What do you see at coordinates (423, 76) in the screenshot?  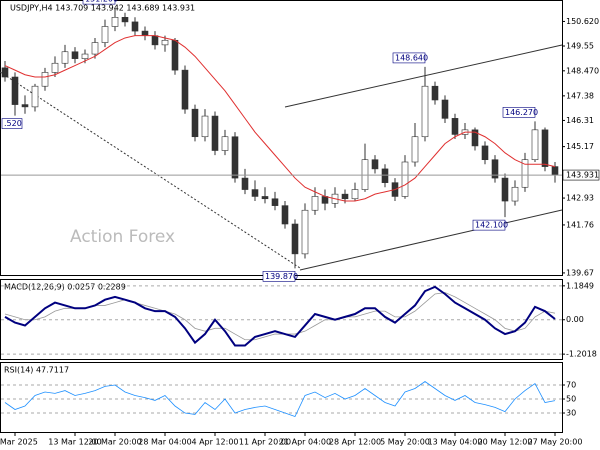 I see `channel-upper` at bounding box center [423, 76].